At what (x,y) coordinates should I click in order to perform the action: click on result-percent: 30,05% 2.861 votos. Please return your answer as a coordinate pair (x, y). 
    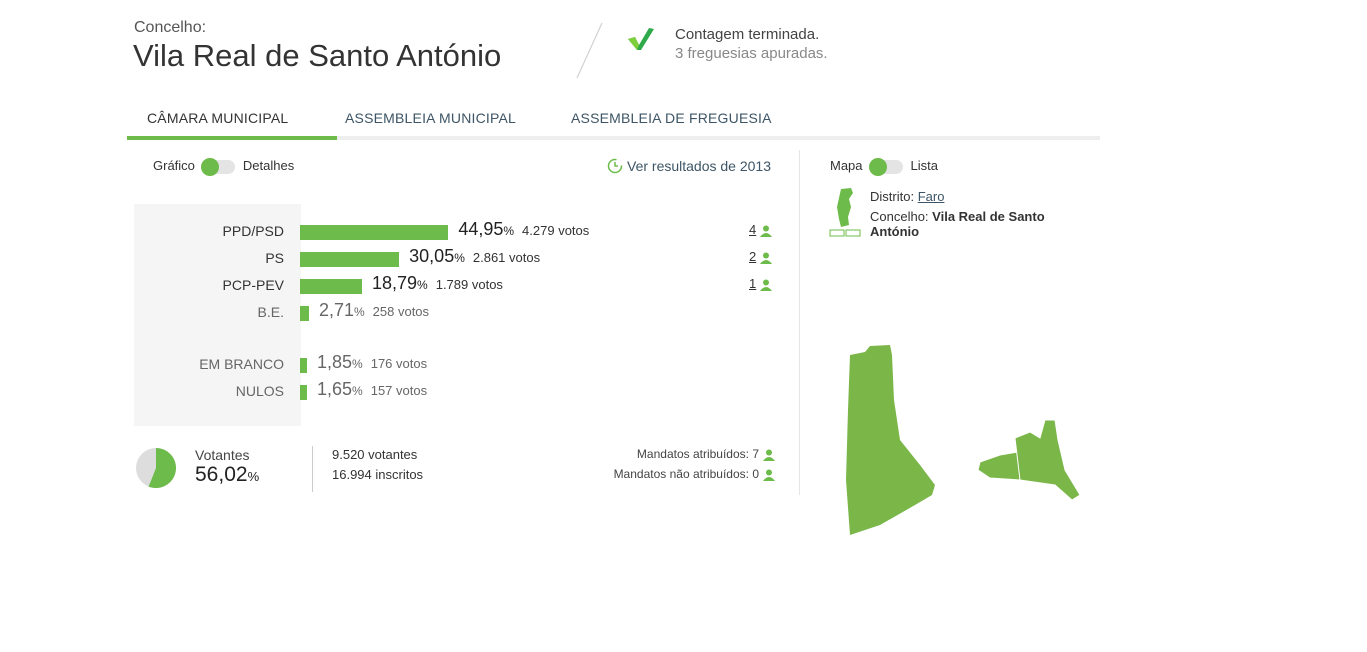
    Looking at the image, I should click on (475, 256).